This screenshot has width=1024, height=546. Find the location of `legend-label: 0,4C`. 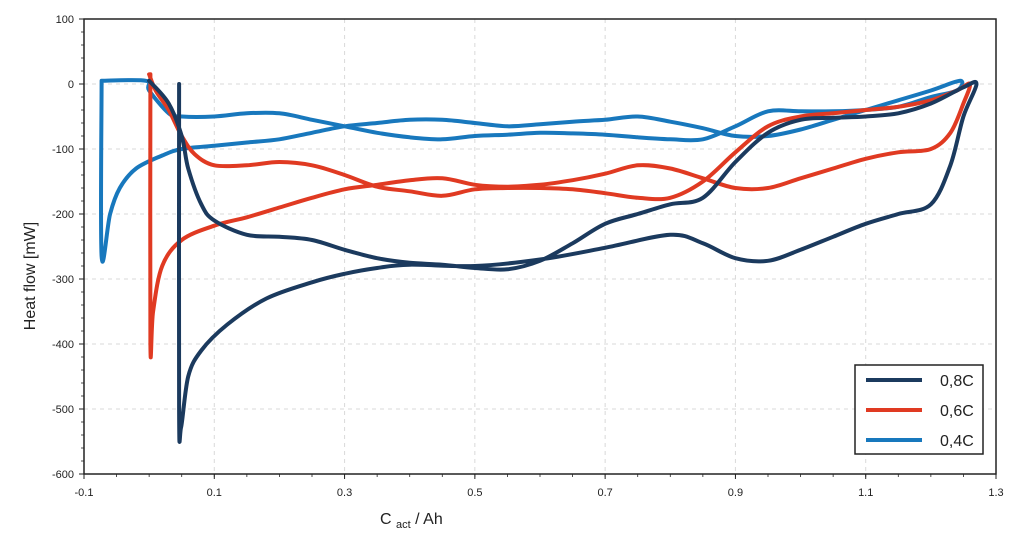

legend-label: 0,4C is located at coordinates (957, 441).